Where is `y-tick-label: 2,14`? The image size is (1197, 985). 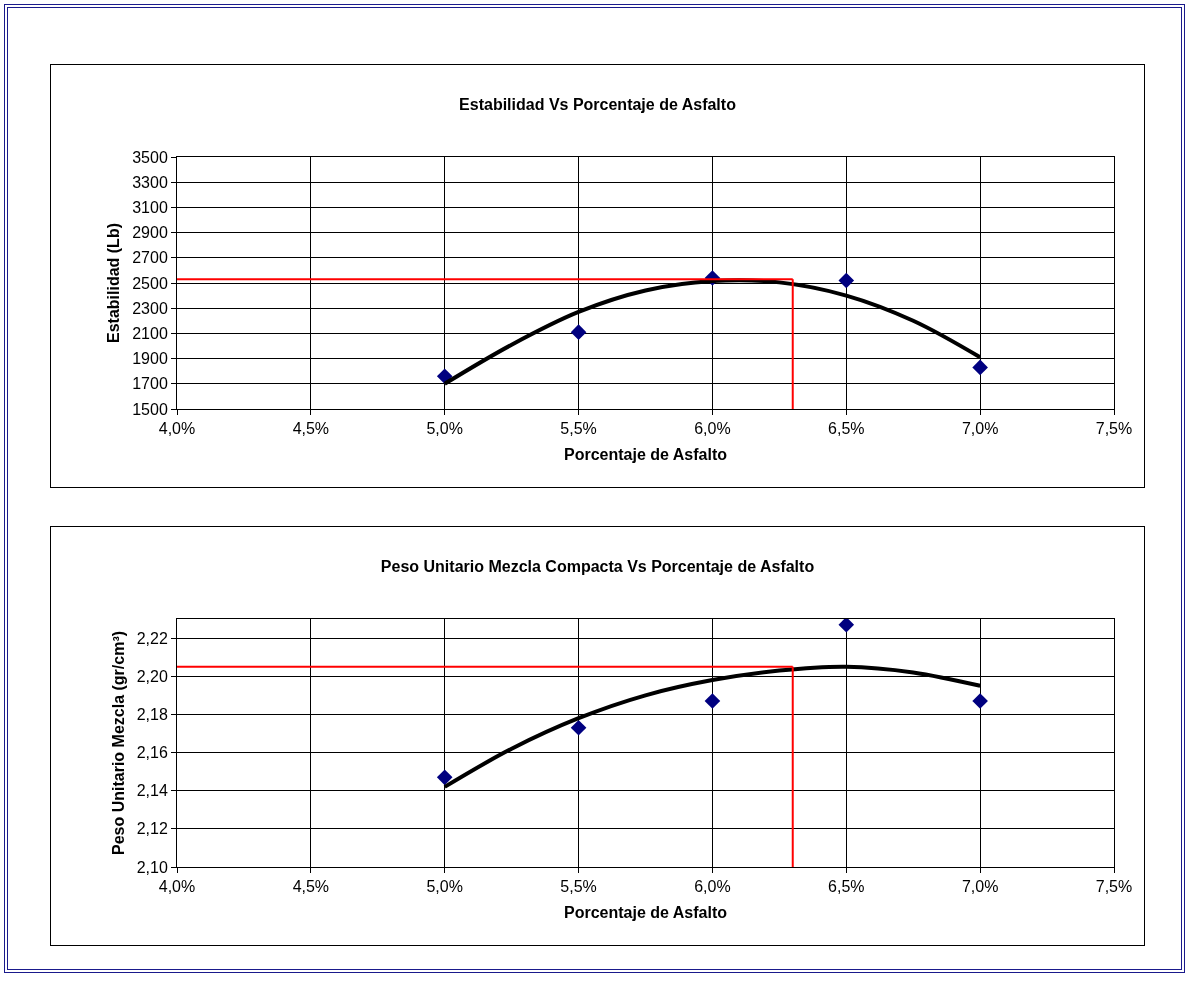
y-tick-label: 2,14 is located at coordinates (152, 791).